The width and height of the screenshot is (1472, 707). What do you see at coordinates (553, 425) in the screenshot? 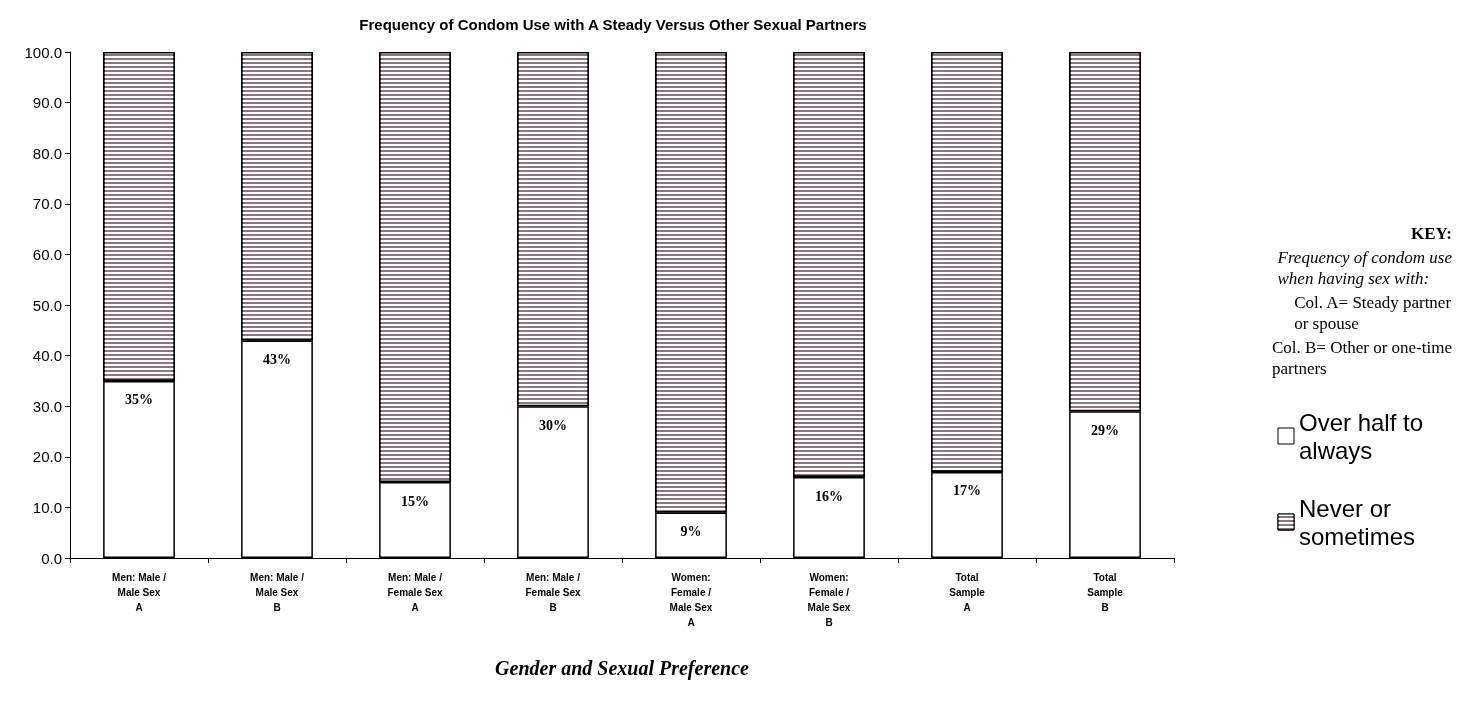
I see `data-label: 30%` at bounding box center [553, 425].